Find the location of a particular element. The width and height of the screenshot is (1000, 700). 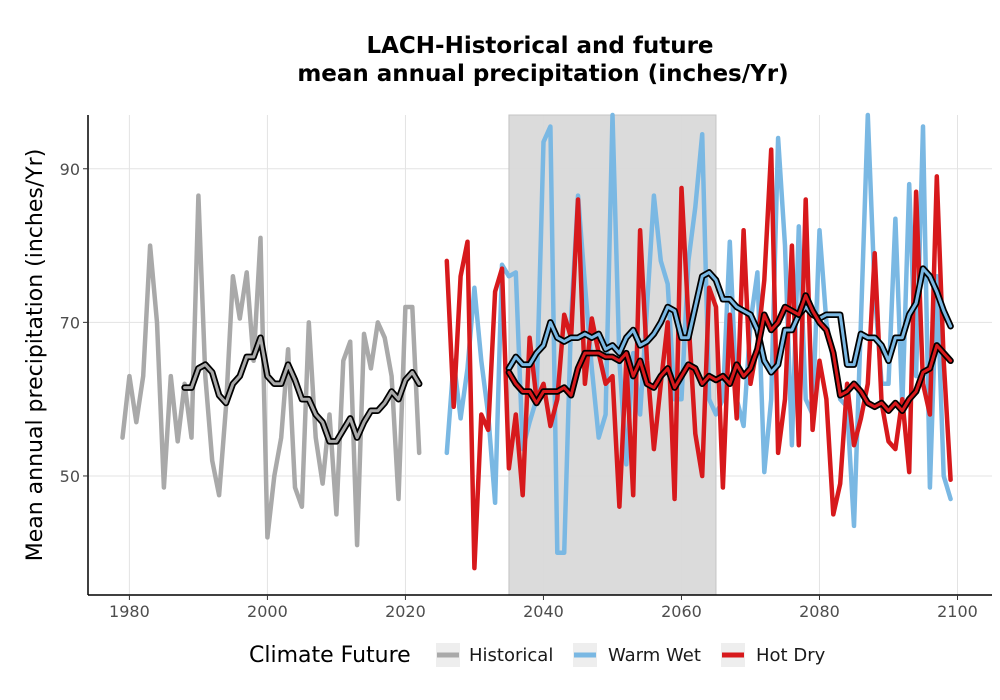

smooth-line-hot-dry-smooth is located at coordinates (730, 353).